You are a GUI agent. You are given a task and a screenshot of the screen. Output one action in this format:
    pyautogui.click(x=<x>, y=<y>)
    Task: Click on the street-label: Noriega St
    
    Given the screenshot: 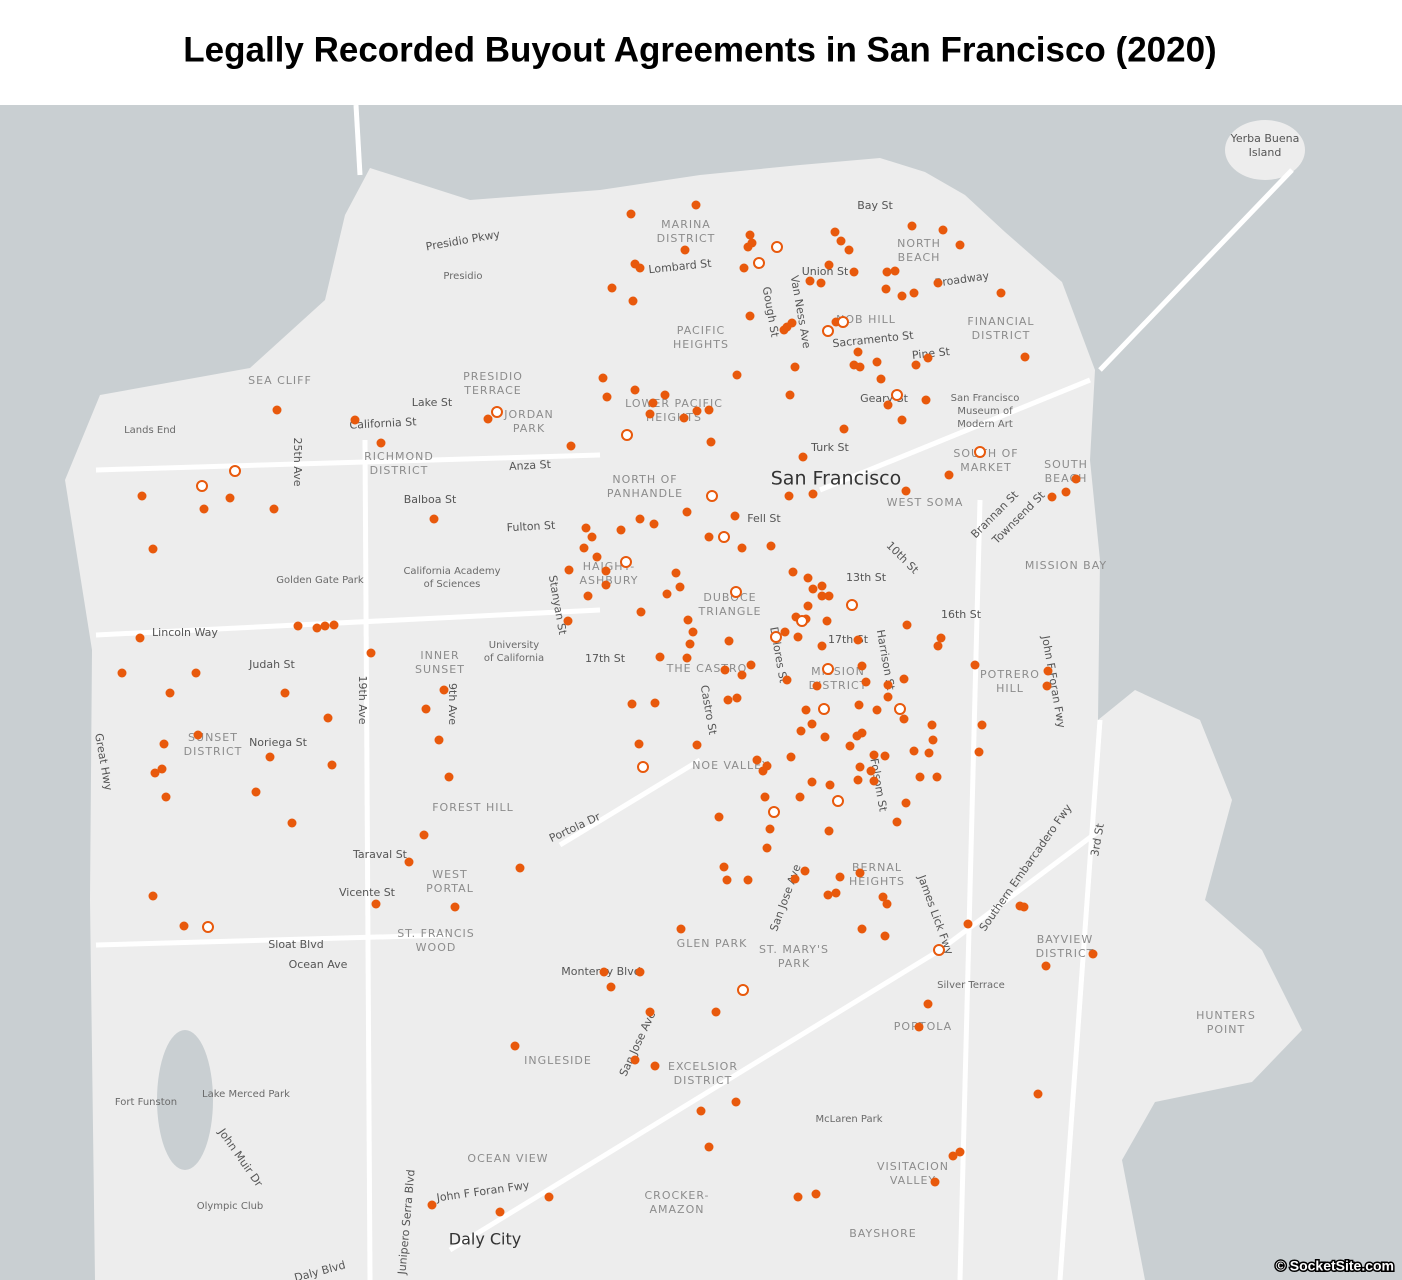 What is the action you would take?
    pyautogui.click(x=278, y=742)
    